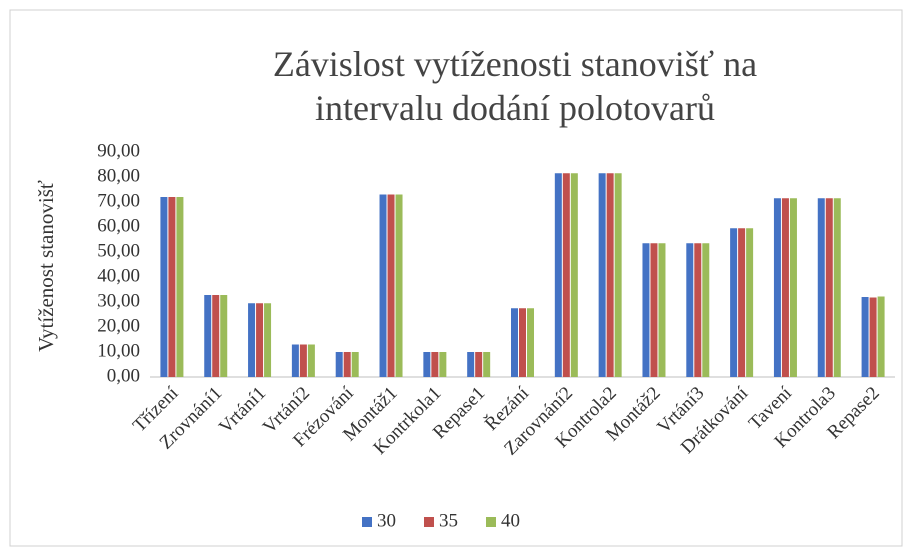 Image resolution: width=911 pixels, height=554 pixels. I want to click on y-tick-label: 90,00, so click(118, 150).